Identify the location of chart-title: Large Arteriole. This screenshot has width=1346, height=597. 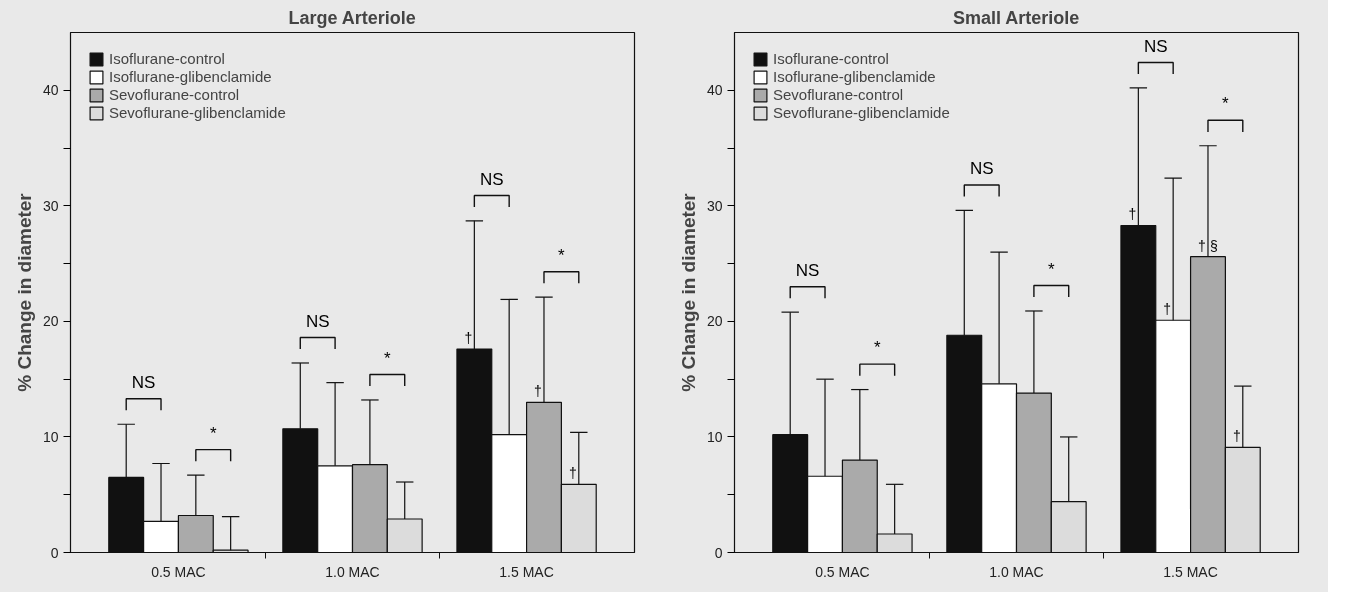
(352, 17).